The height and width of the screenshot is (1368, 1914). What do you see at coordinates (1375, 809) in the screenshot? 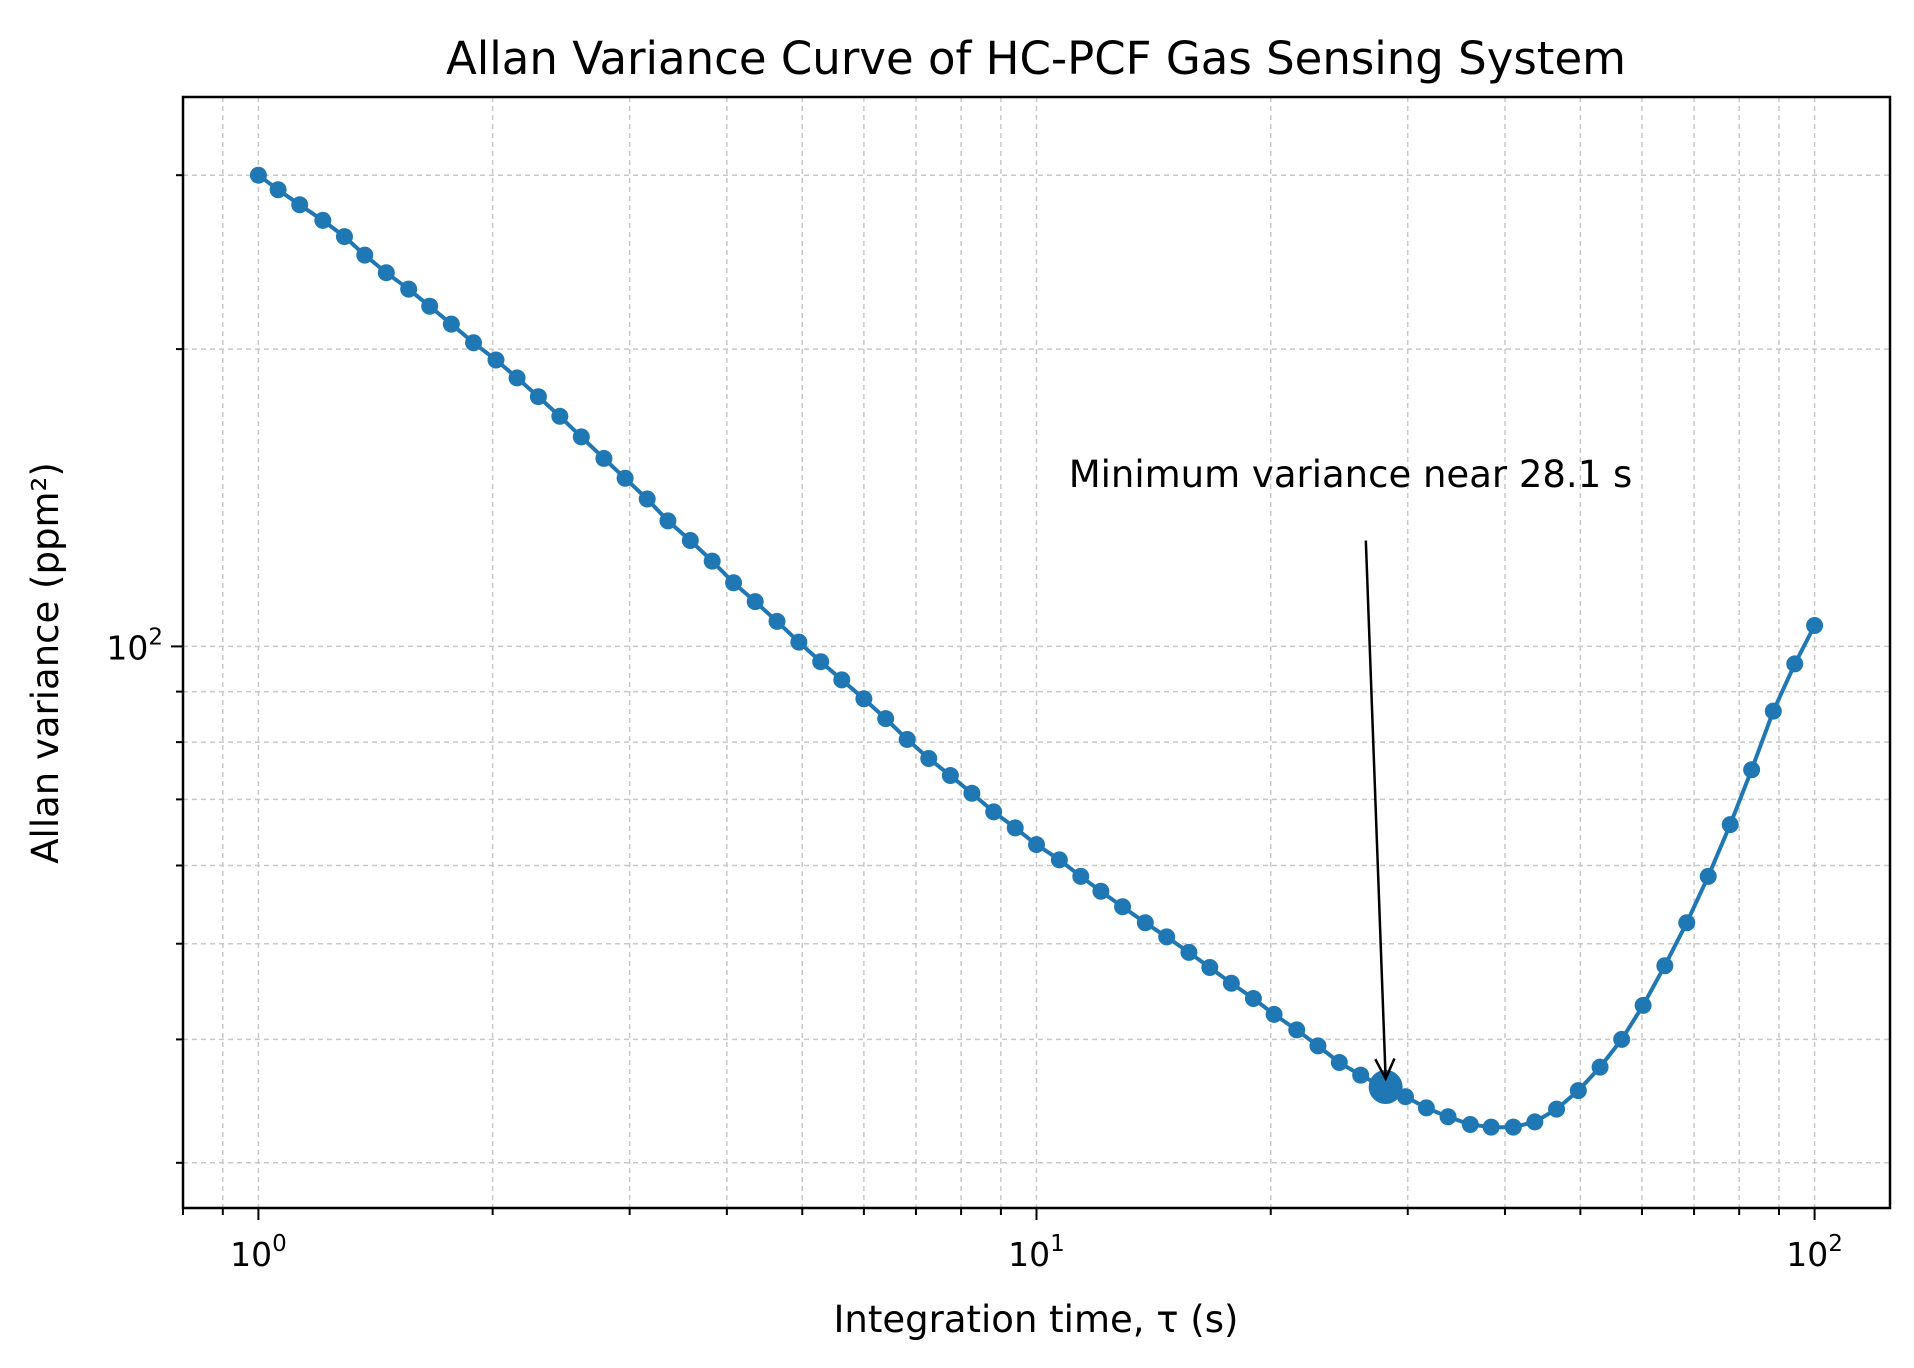
I see `annotation-arrow` at bounding box center [1375, 809].